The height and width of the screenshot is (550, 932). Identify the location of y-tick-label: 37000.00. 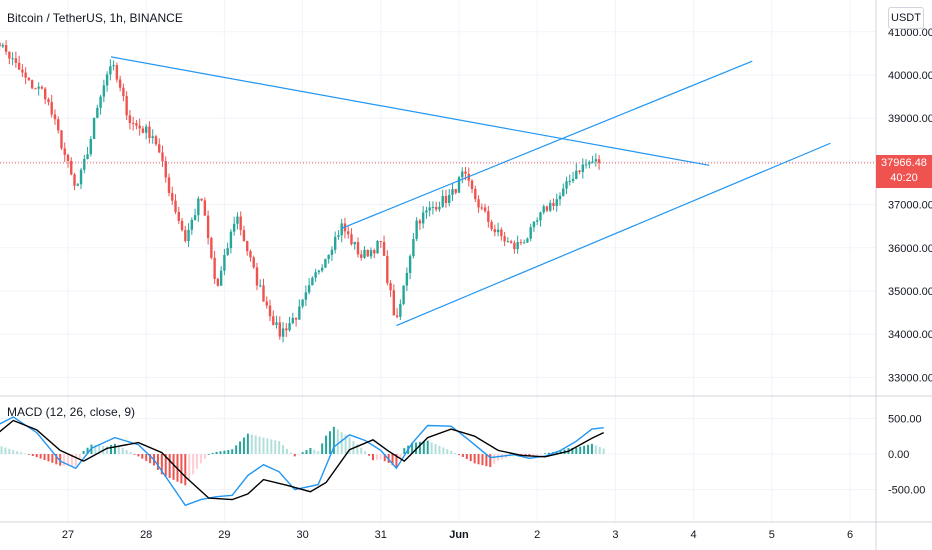
(910, 206).